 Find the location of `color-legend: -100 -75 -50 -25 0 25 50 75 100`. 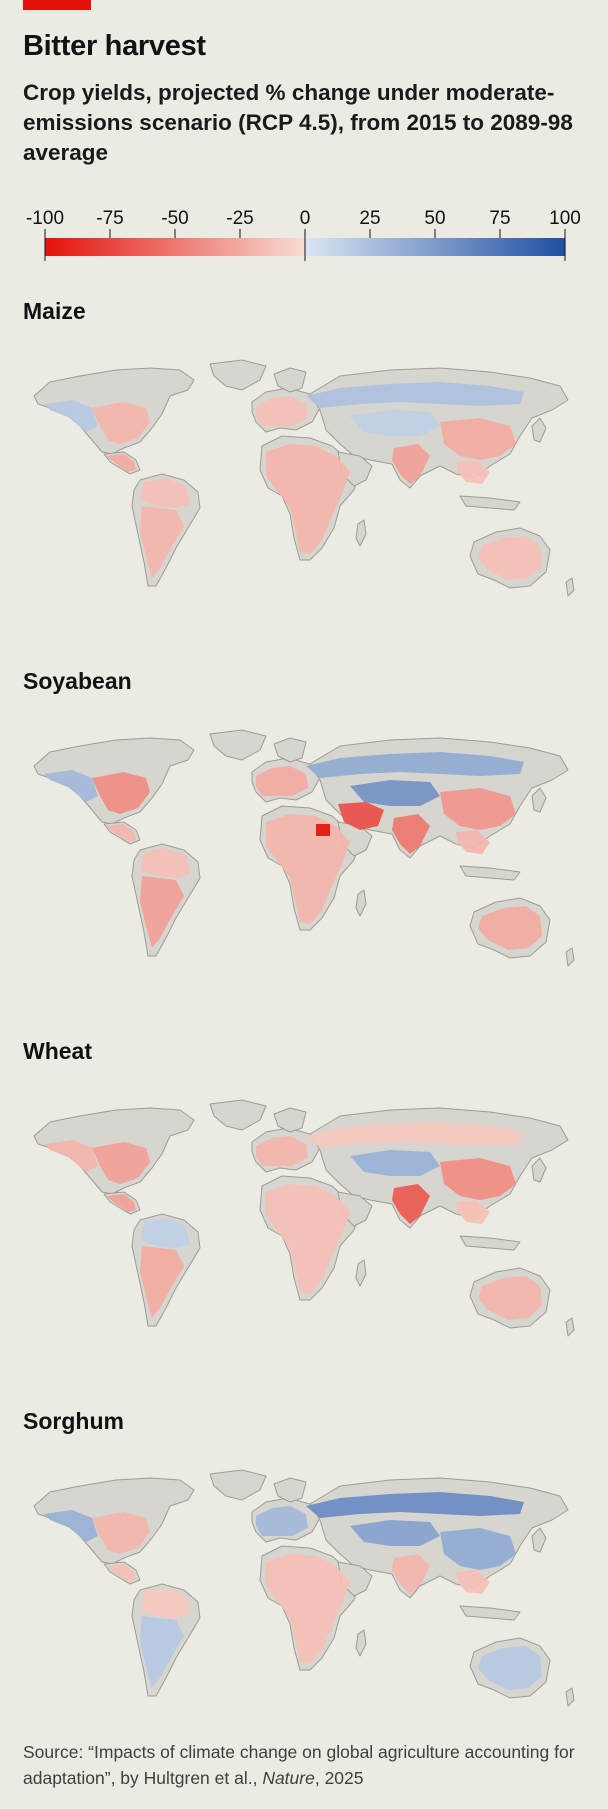

color-legend: -100 -75 -50 -25 0 25 50 75 100 is located at coordinates (307, 235).